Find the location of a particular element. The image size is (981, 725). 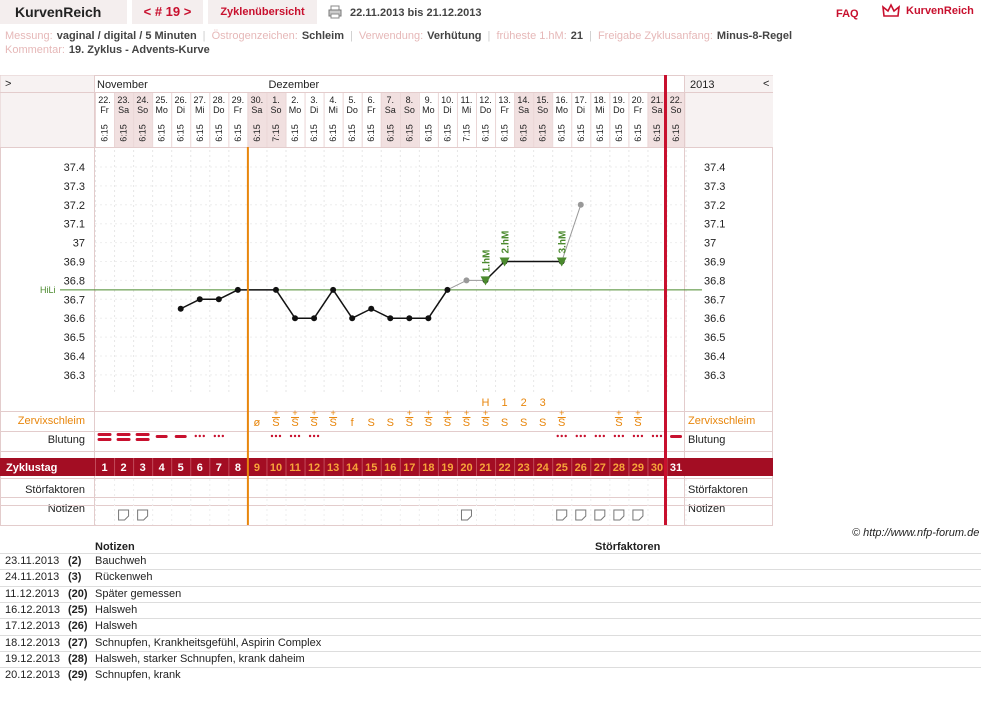

y-tick-left: 37.4 is located at coordinates (74, 168).